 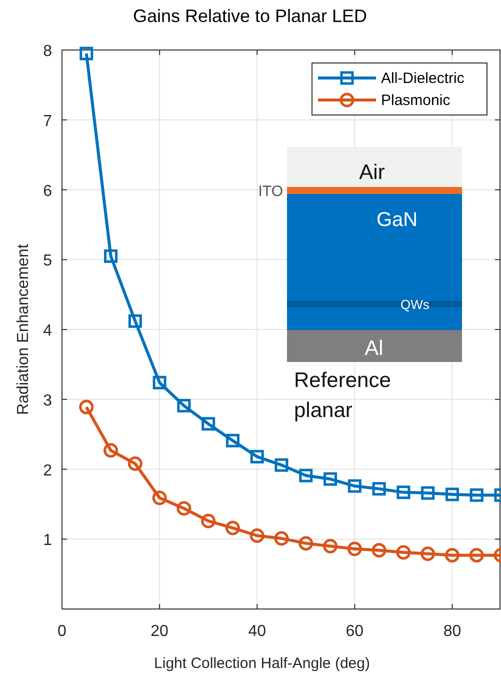 I want to click on y-tick-label: 4, so click(x=47, y=331).